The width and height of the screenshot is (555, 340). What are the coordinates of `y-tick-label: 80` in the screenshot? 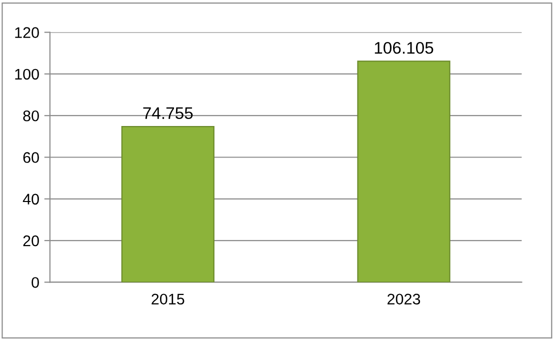 It's located at (31, 116).